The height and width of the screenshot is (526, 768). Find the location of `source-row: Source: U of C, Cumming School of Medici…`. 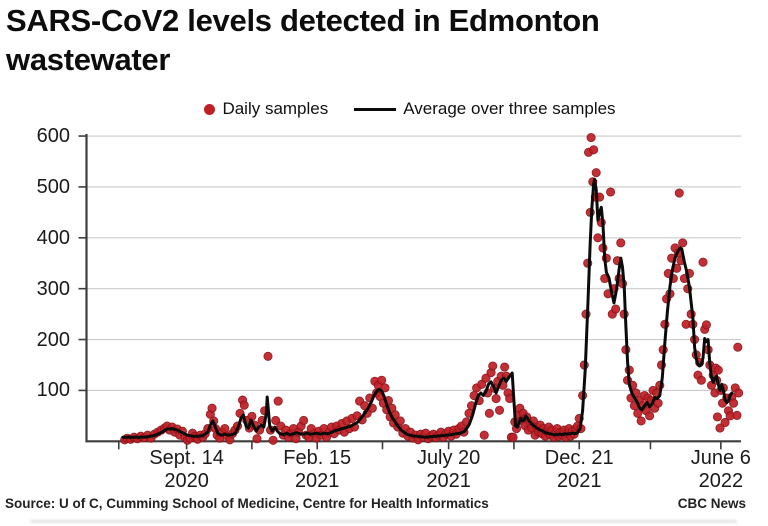

source-row: Source: U of C, Cumming School of Medici… is located at coordinates (384, 505).